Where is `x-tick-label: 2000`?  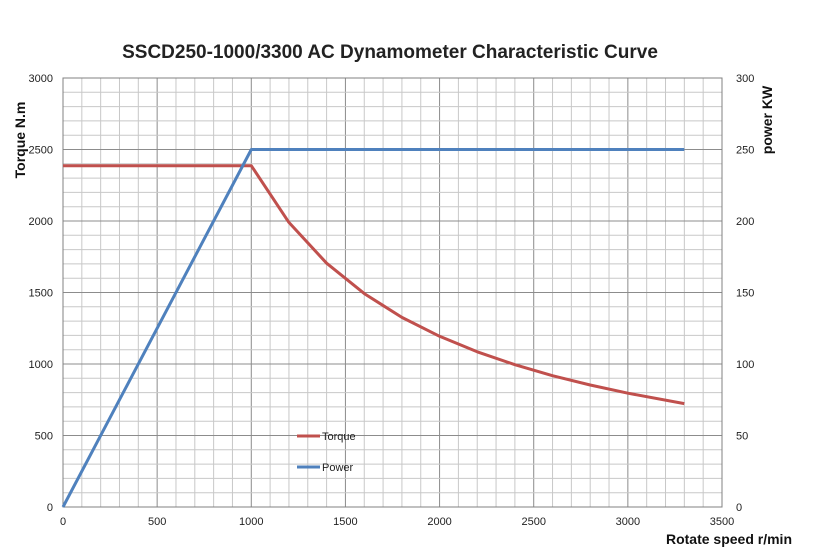
x-tick-label: 2000 is located at coordinates (439, 522).